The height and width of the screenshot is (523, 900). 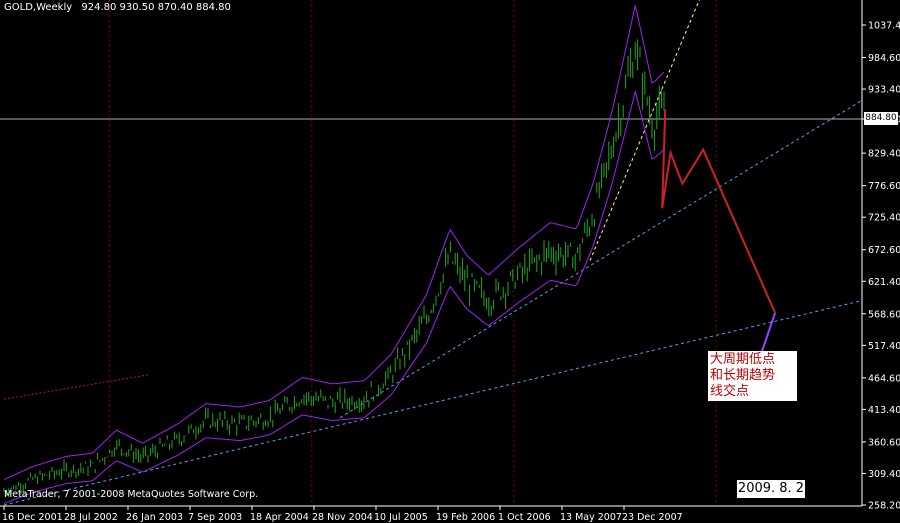 What do you see at coordinates (771, 489) in the screenshot?
I see `date-box: 2009. 8. 2` at bounding box center [771, 489].